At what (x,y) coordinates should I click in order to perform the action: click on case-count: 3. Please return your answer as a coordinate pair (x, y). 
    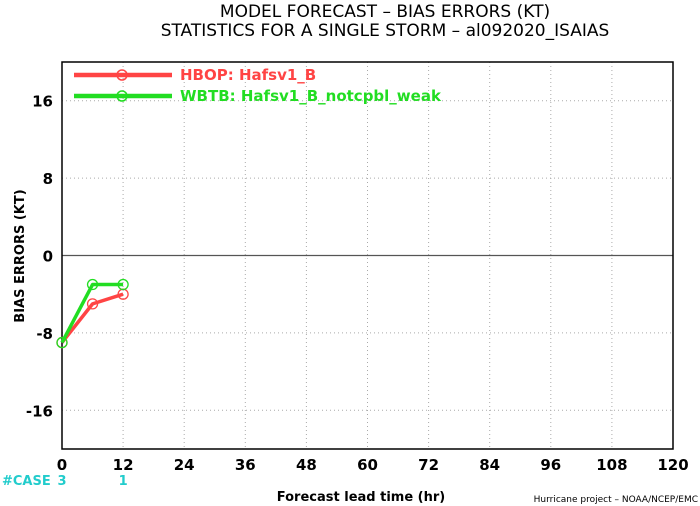
    Looking at the image, I should click on (61, 481).